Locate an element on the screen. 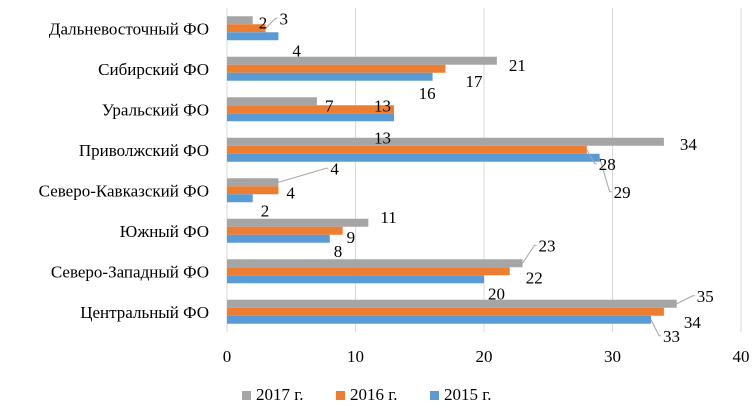 The height and width of the screenshot is (407, 755). bar-2016-г-северо-западный-фо is located at coordinates (368, 271).